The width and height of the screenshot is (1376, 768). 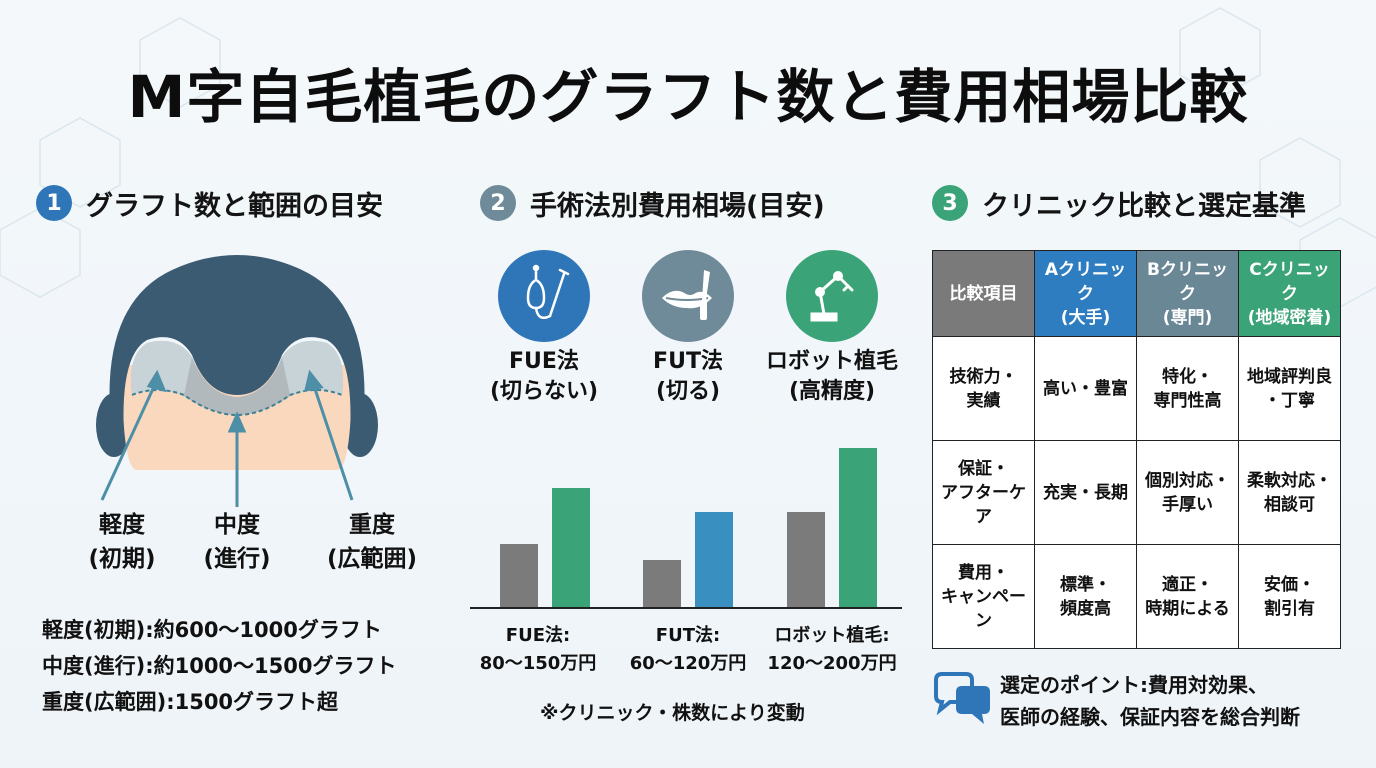 I want to click on table-header-item: 比較項目, so click(x=983, y=293).